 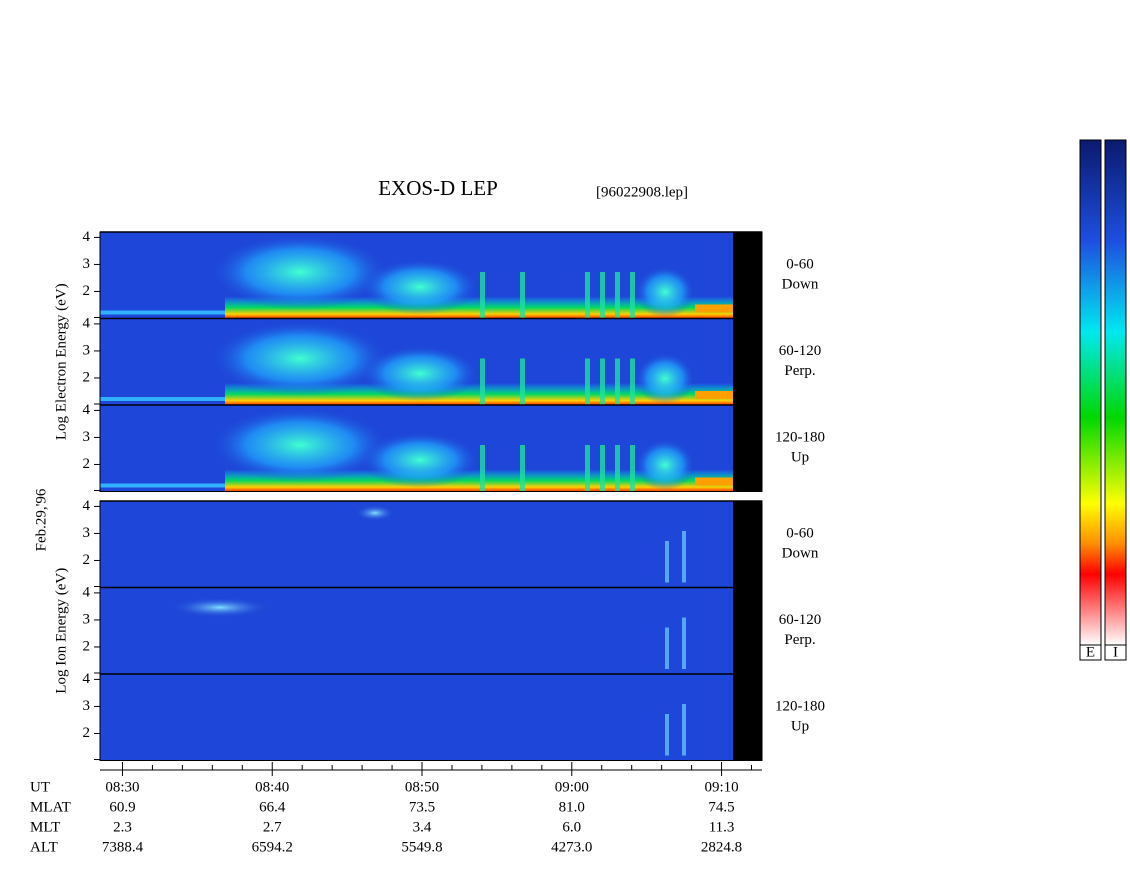 I want to click on colorbar-label: I, so click(x=1115, y=652).